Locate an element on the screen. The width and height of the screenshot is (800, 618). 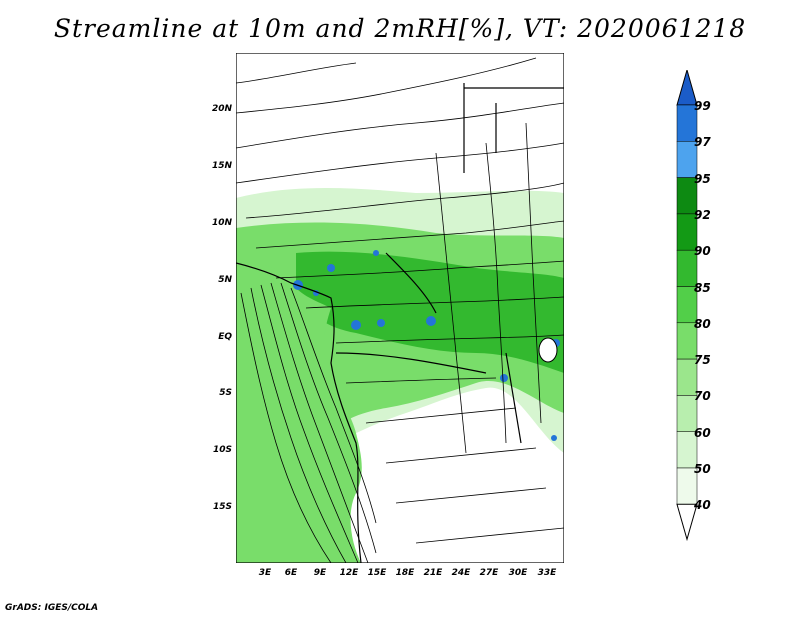
latitude-label: 15S is located at coordinates (222, 507).